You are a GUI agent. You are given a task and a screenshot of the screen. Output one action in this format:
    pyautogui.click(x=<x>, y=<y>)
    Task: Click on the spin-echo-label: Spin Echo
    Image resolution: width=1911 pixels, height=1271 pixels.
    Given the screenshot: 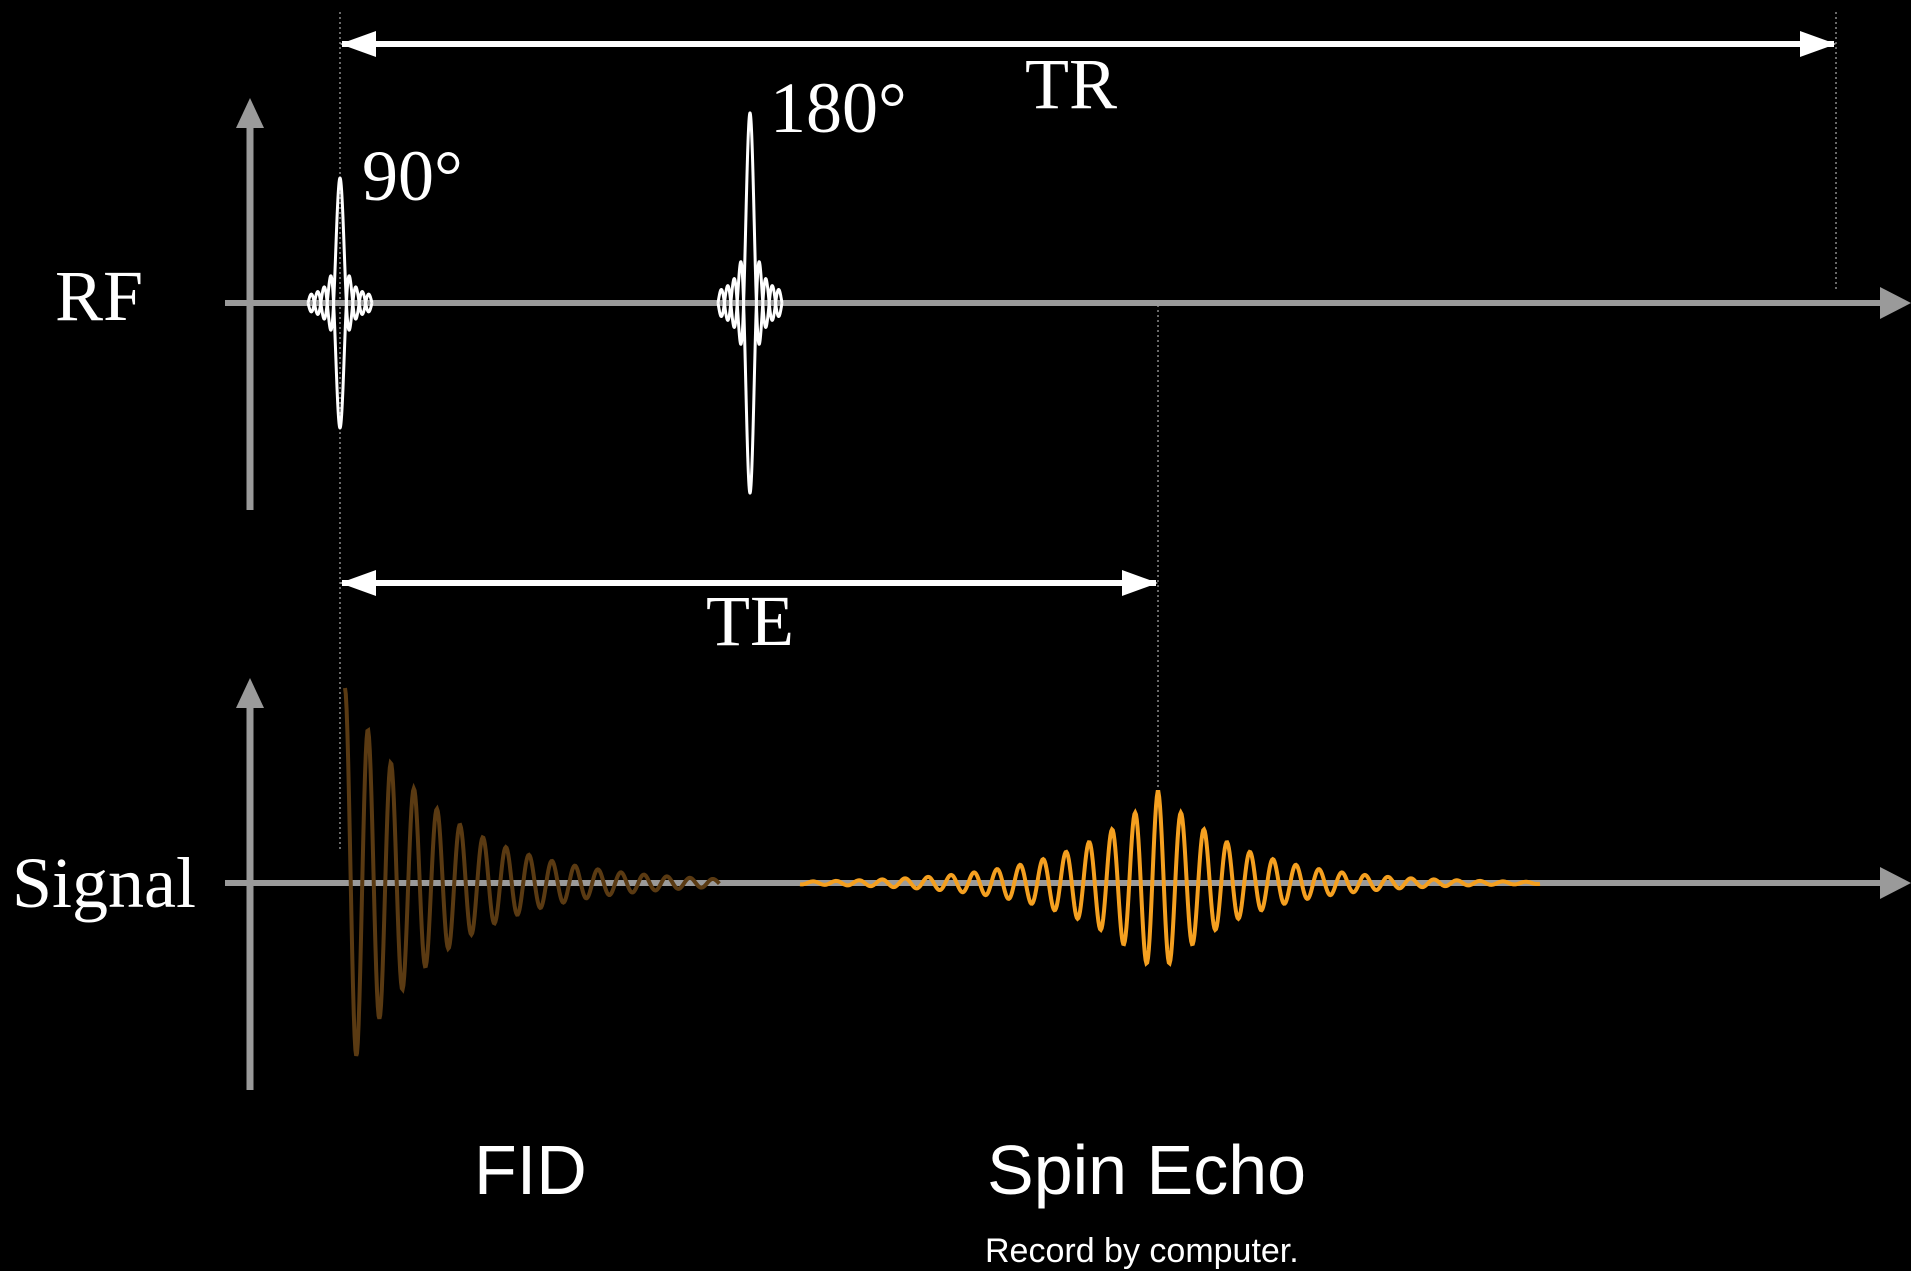 What is the action you would take?
    pyautogui.click(x=1146, y=1170)
    